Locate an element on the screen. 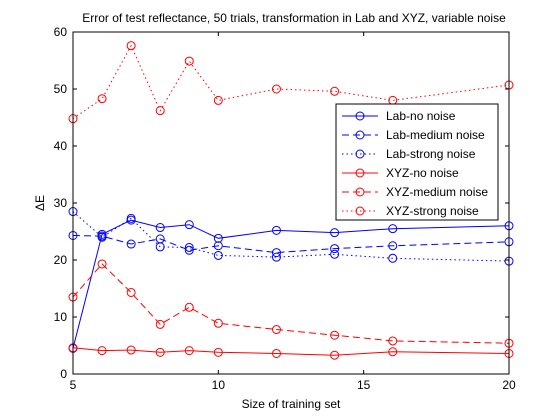 Image resolution: width=560 pixels, height=420 pixels. y-tick-label: 10 is located at coordinates (61, 317).